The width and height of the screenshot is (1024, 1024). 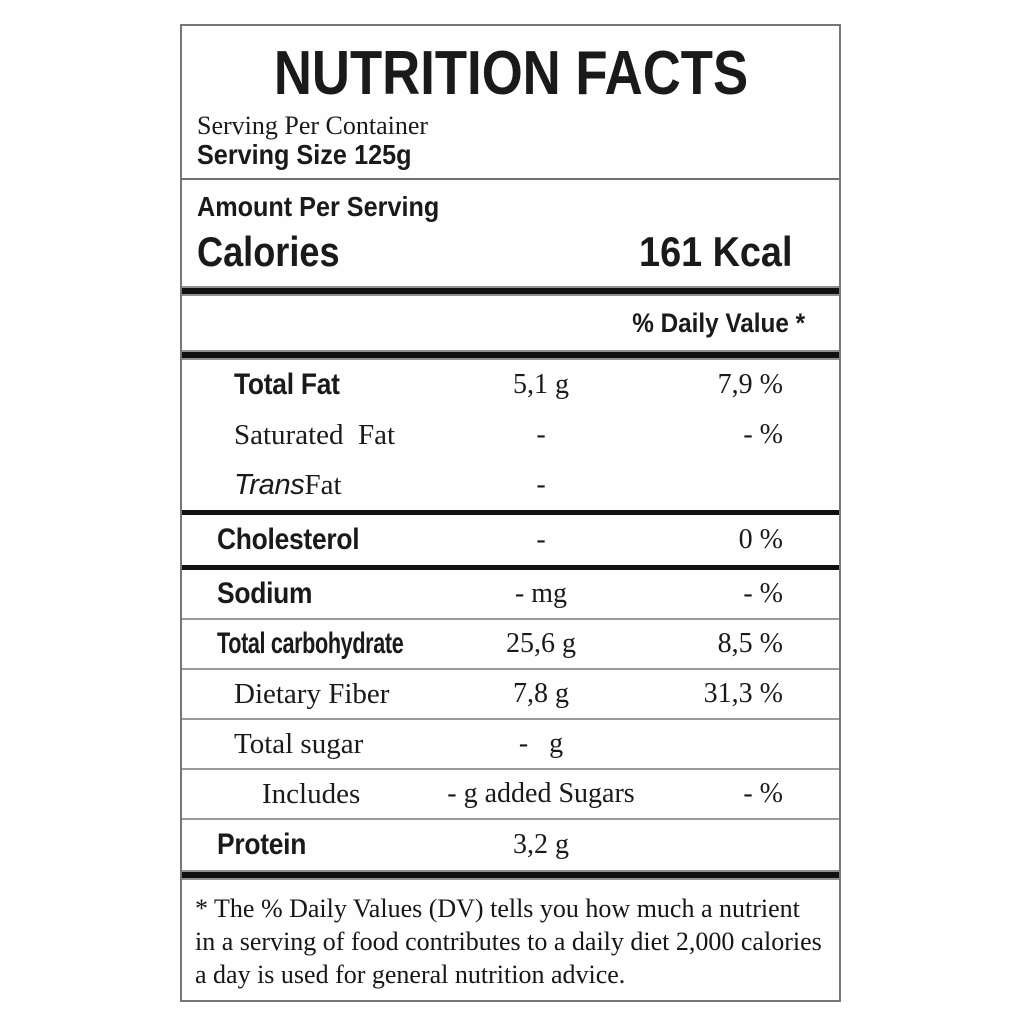 I want to click on nutrient-amount: 5,1 g, so click(x=541, y=384).